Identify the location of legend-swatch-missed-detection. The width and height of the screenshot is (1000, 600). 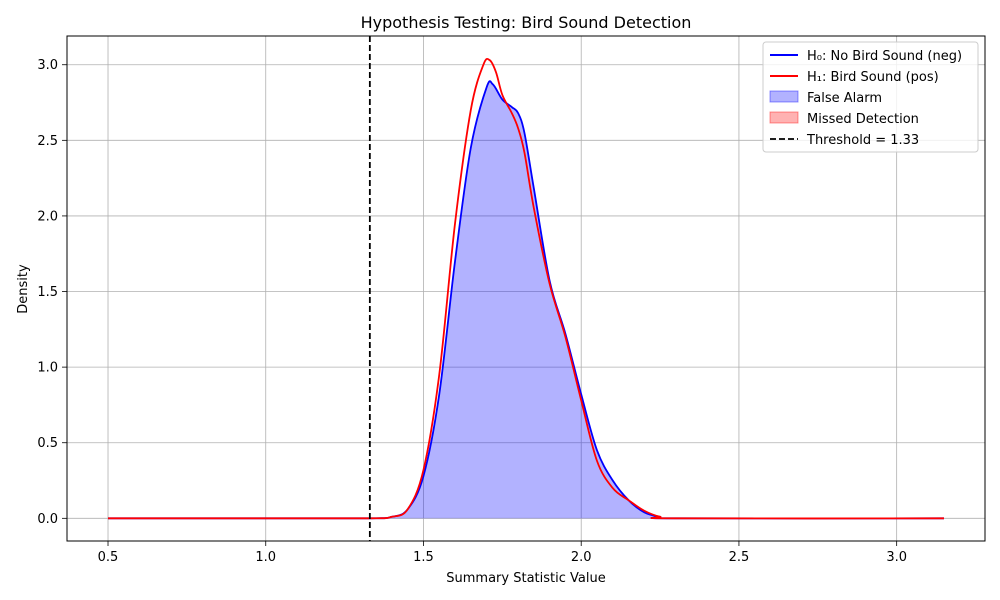
(784, 117).